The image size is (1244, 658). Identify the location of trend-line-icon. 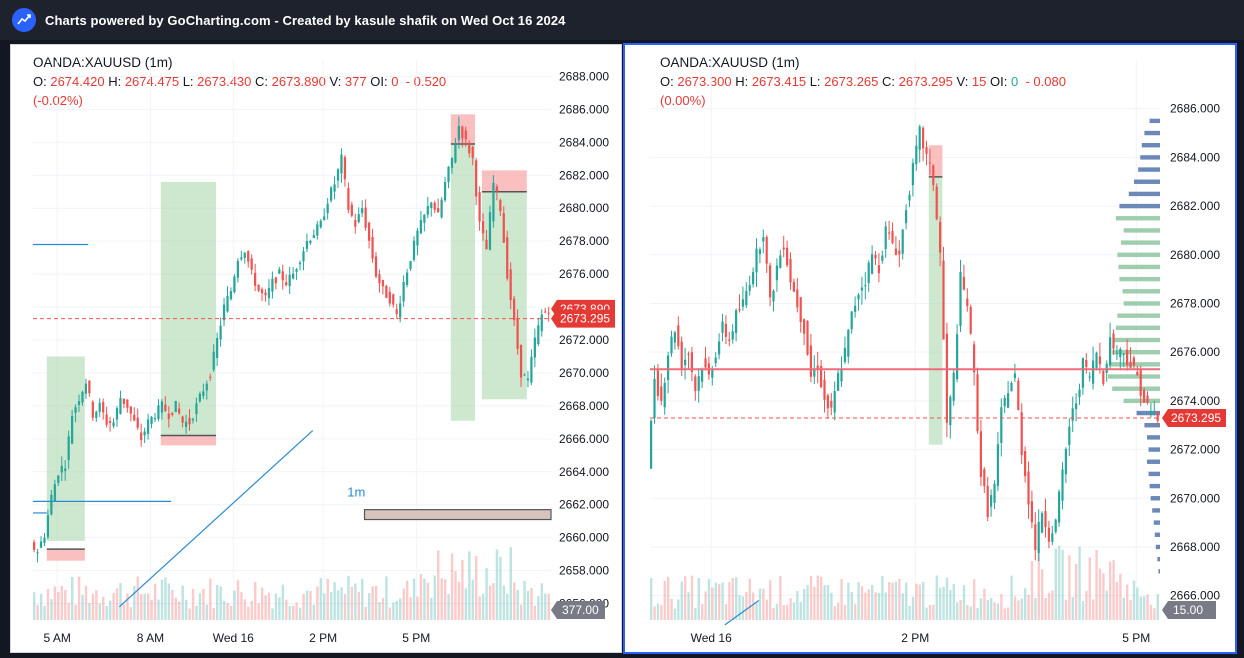
(24, 20).